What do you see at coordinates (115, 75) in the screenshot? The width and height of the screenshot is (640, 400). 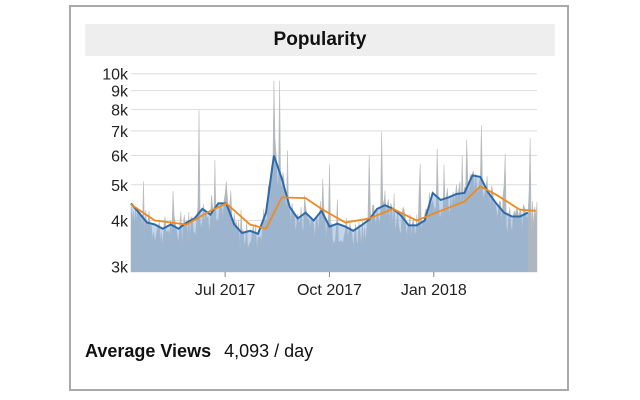 I see `y-tick-label: 10k` at bounding box center [115, 75].